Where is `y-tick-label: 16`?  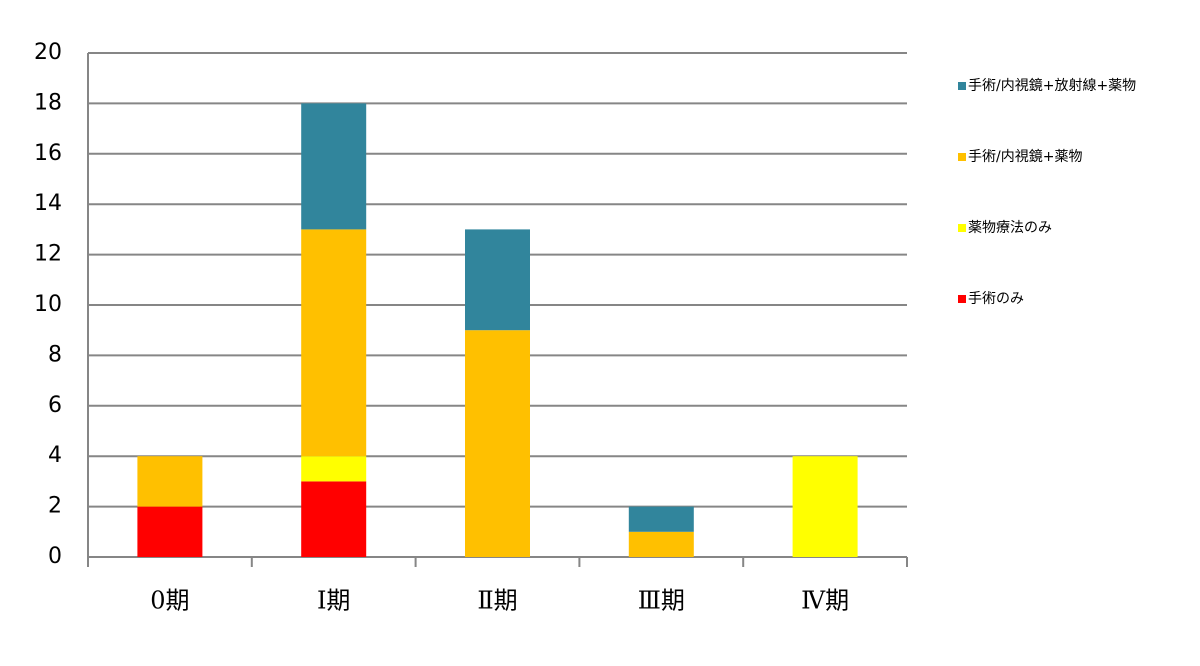 y-tick-label: 16 is located at coordinates (48, 153).